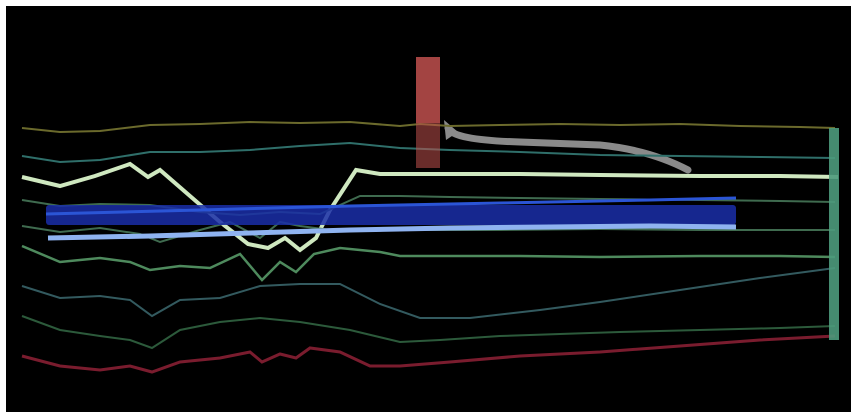 The width and height of the screenshot is (857, 420). I want to click on right-vertical-bar, so click(834, 234).